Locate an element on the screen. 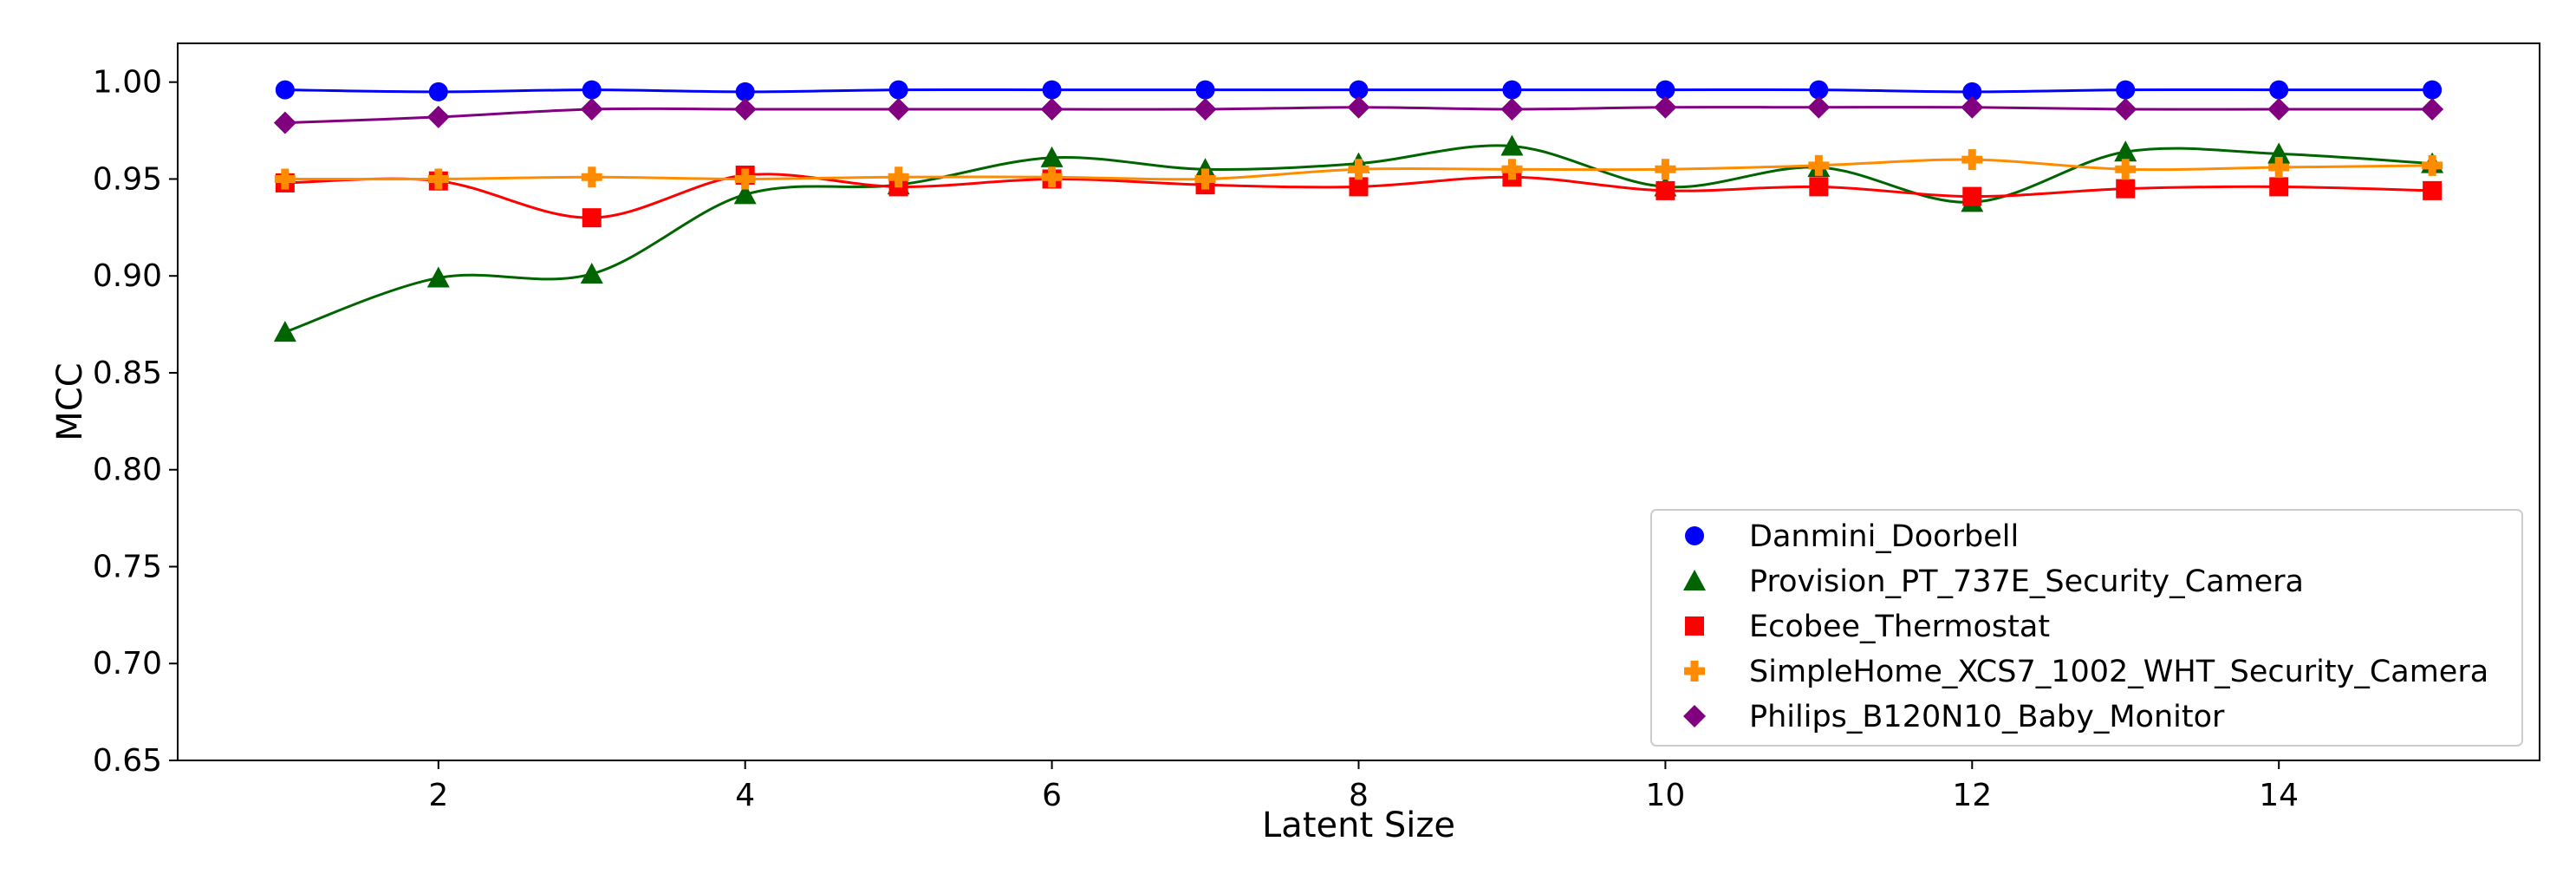 Image resolution: width=2576 pixels, height=874 pixels. legend-entry: Danmini_Doorbell is located at coordinates (1852, 536).